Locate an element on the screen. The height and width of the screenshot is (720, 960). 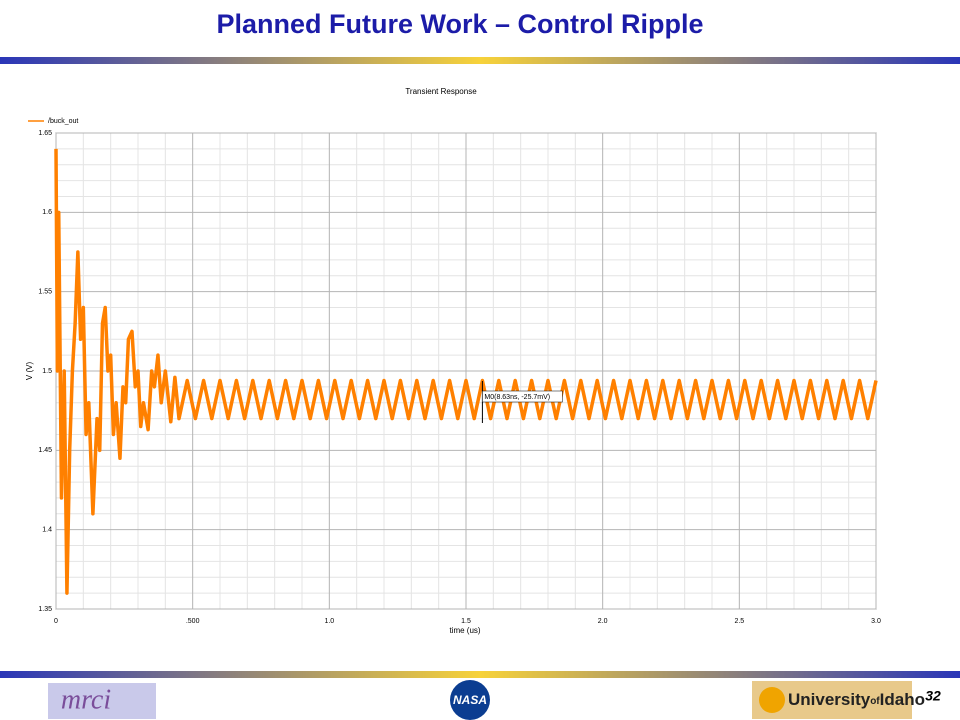
logo-center is located at coordinates (470, 700).